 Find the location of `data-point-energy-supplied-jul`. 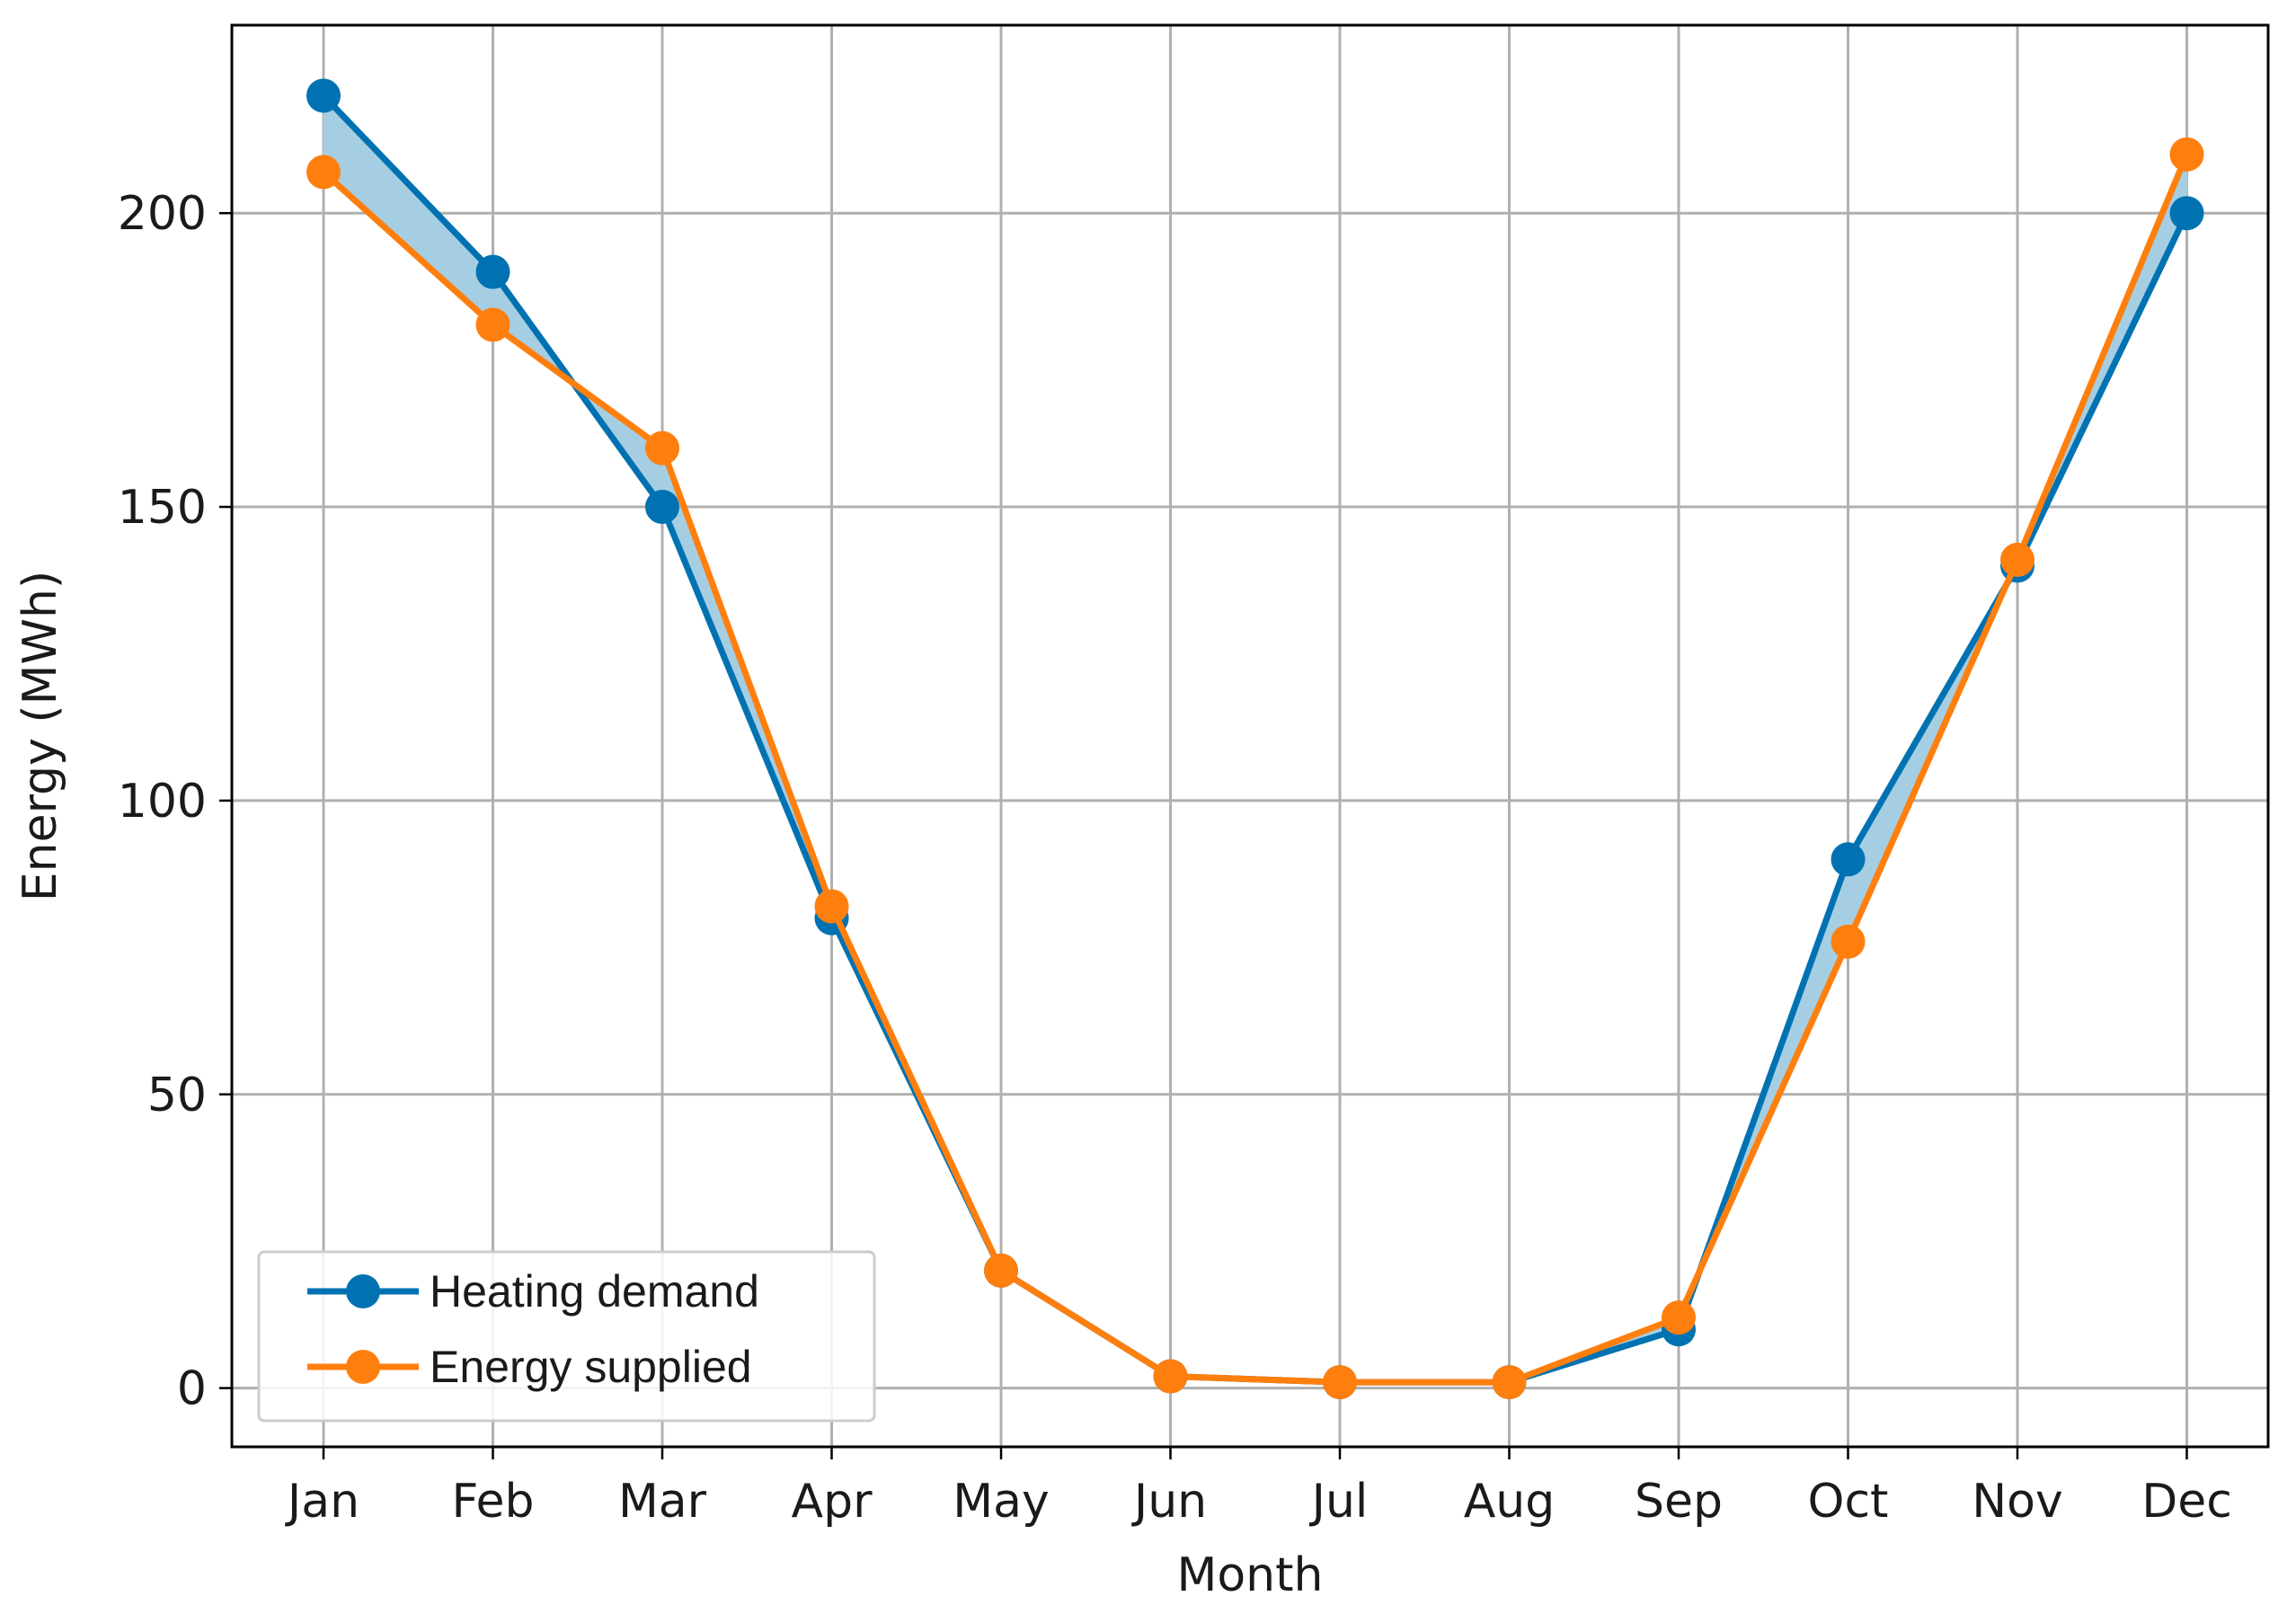

data-point-energy-supplied-jul is located at coordinates (1340, 1382).